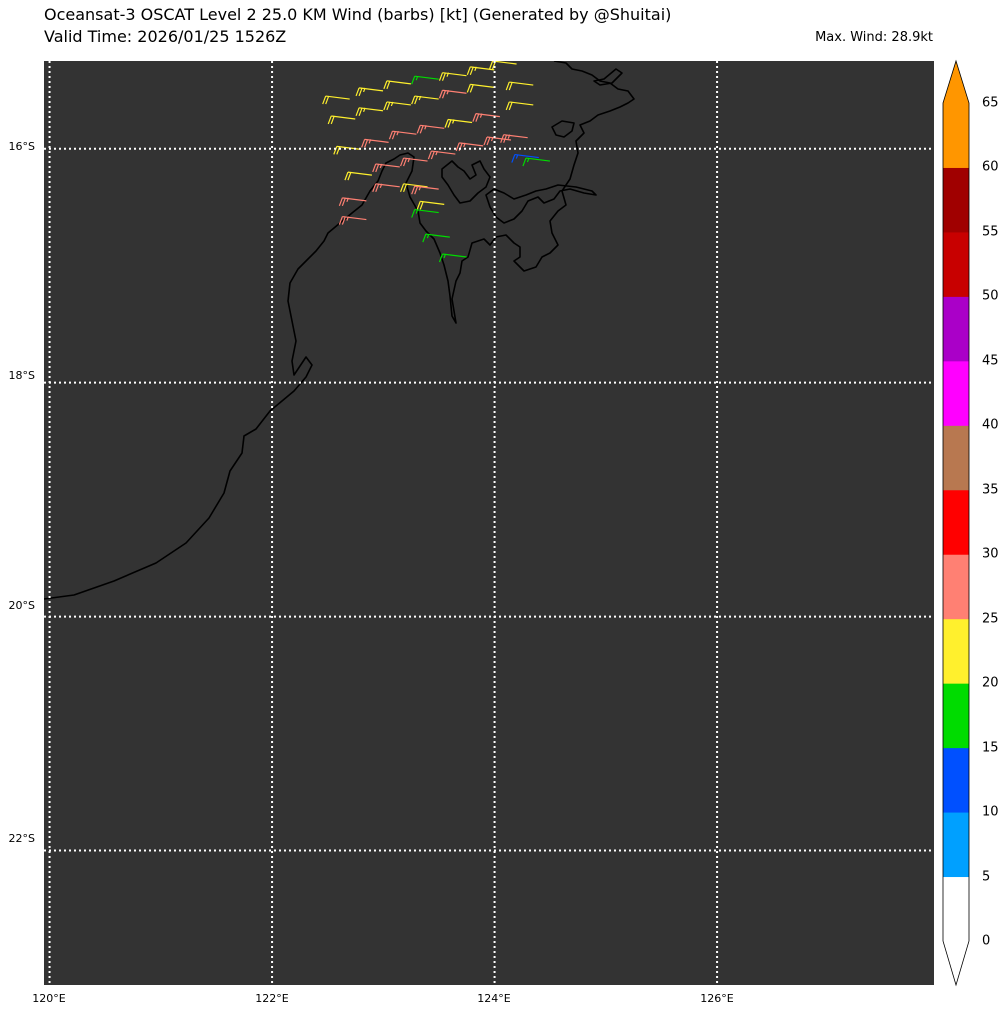 This screenshot has height=1014, width=1005. What do you see at coordinates (986, 877) in the screenshot?
I see `colorbar-tick-label: 5` at bounding box center [986, 877].